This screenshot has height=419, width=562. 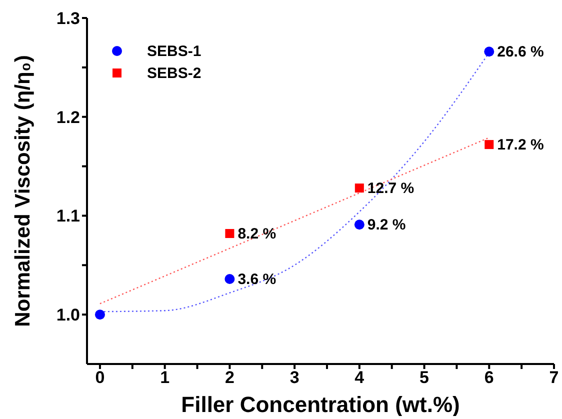 What do you see at coordinates (554, 378) in the screenshot?
I see `x-tick-label: 7` at bounding box center [554, 378].